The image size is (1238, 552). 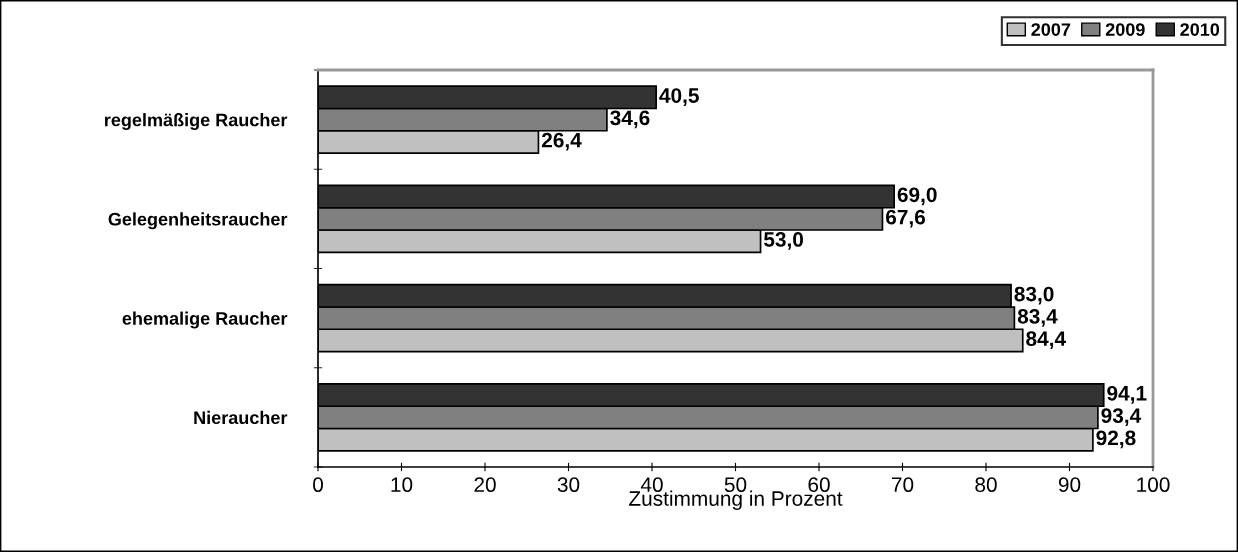 I want to click on data-label: 69,0, so click(x=917, y=196).